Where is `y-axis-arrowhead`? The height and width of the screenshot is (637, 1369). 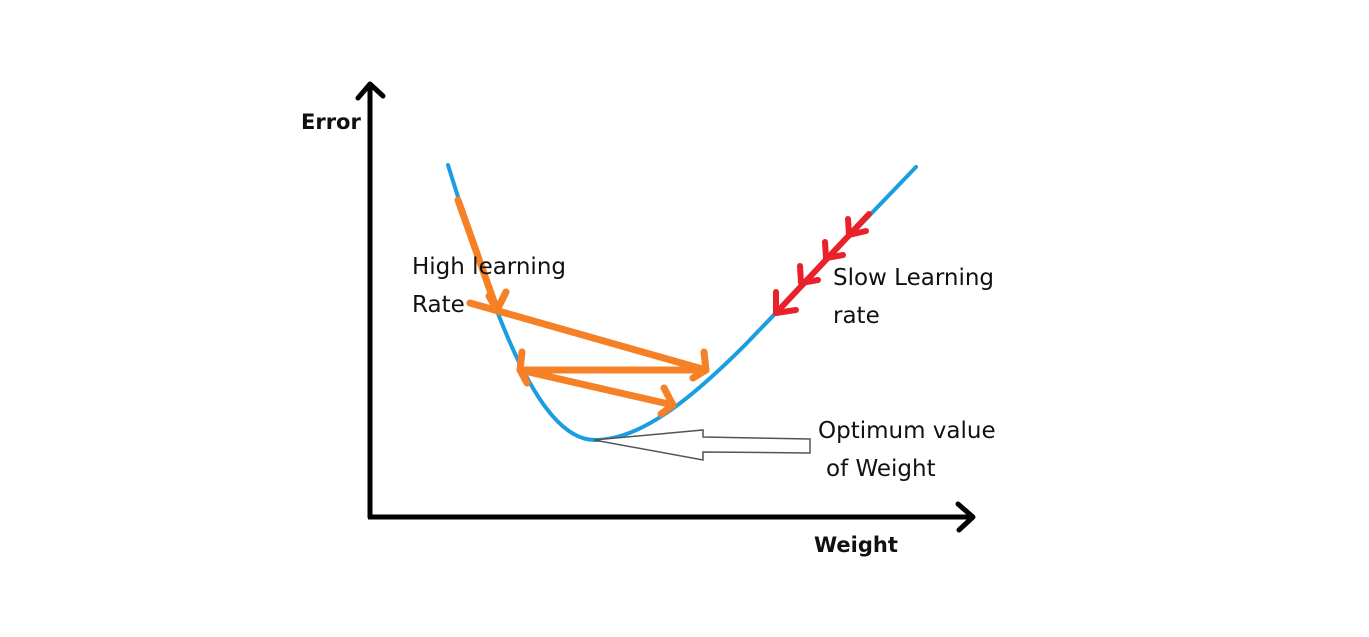 y-axis-arrowhead is located at coordinates (370, 91).